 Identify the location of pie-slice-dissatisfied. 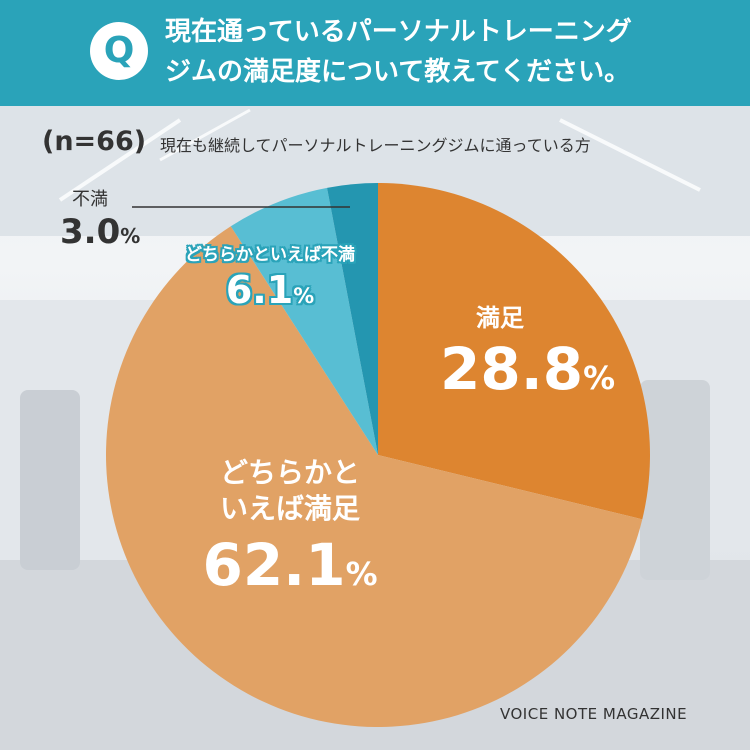
(352, 319).